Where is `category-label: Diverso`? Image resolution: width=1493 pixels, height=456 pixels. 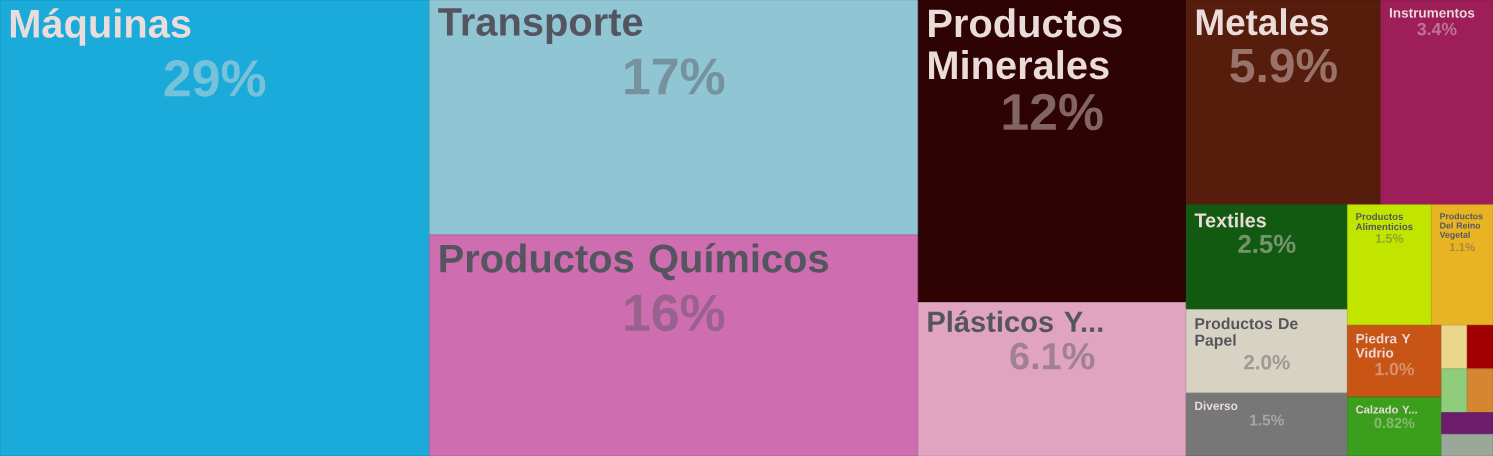 category-label: Diverso is located at coordinates (1216, 406).